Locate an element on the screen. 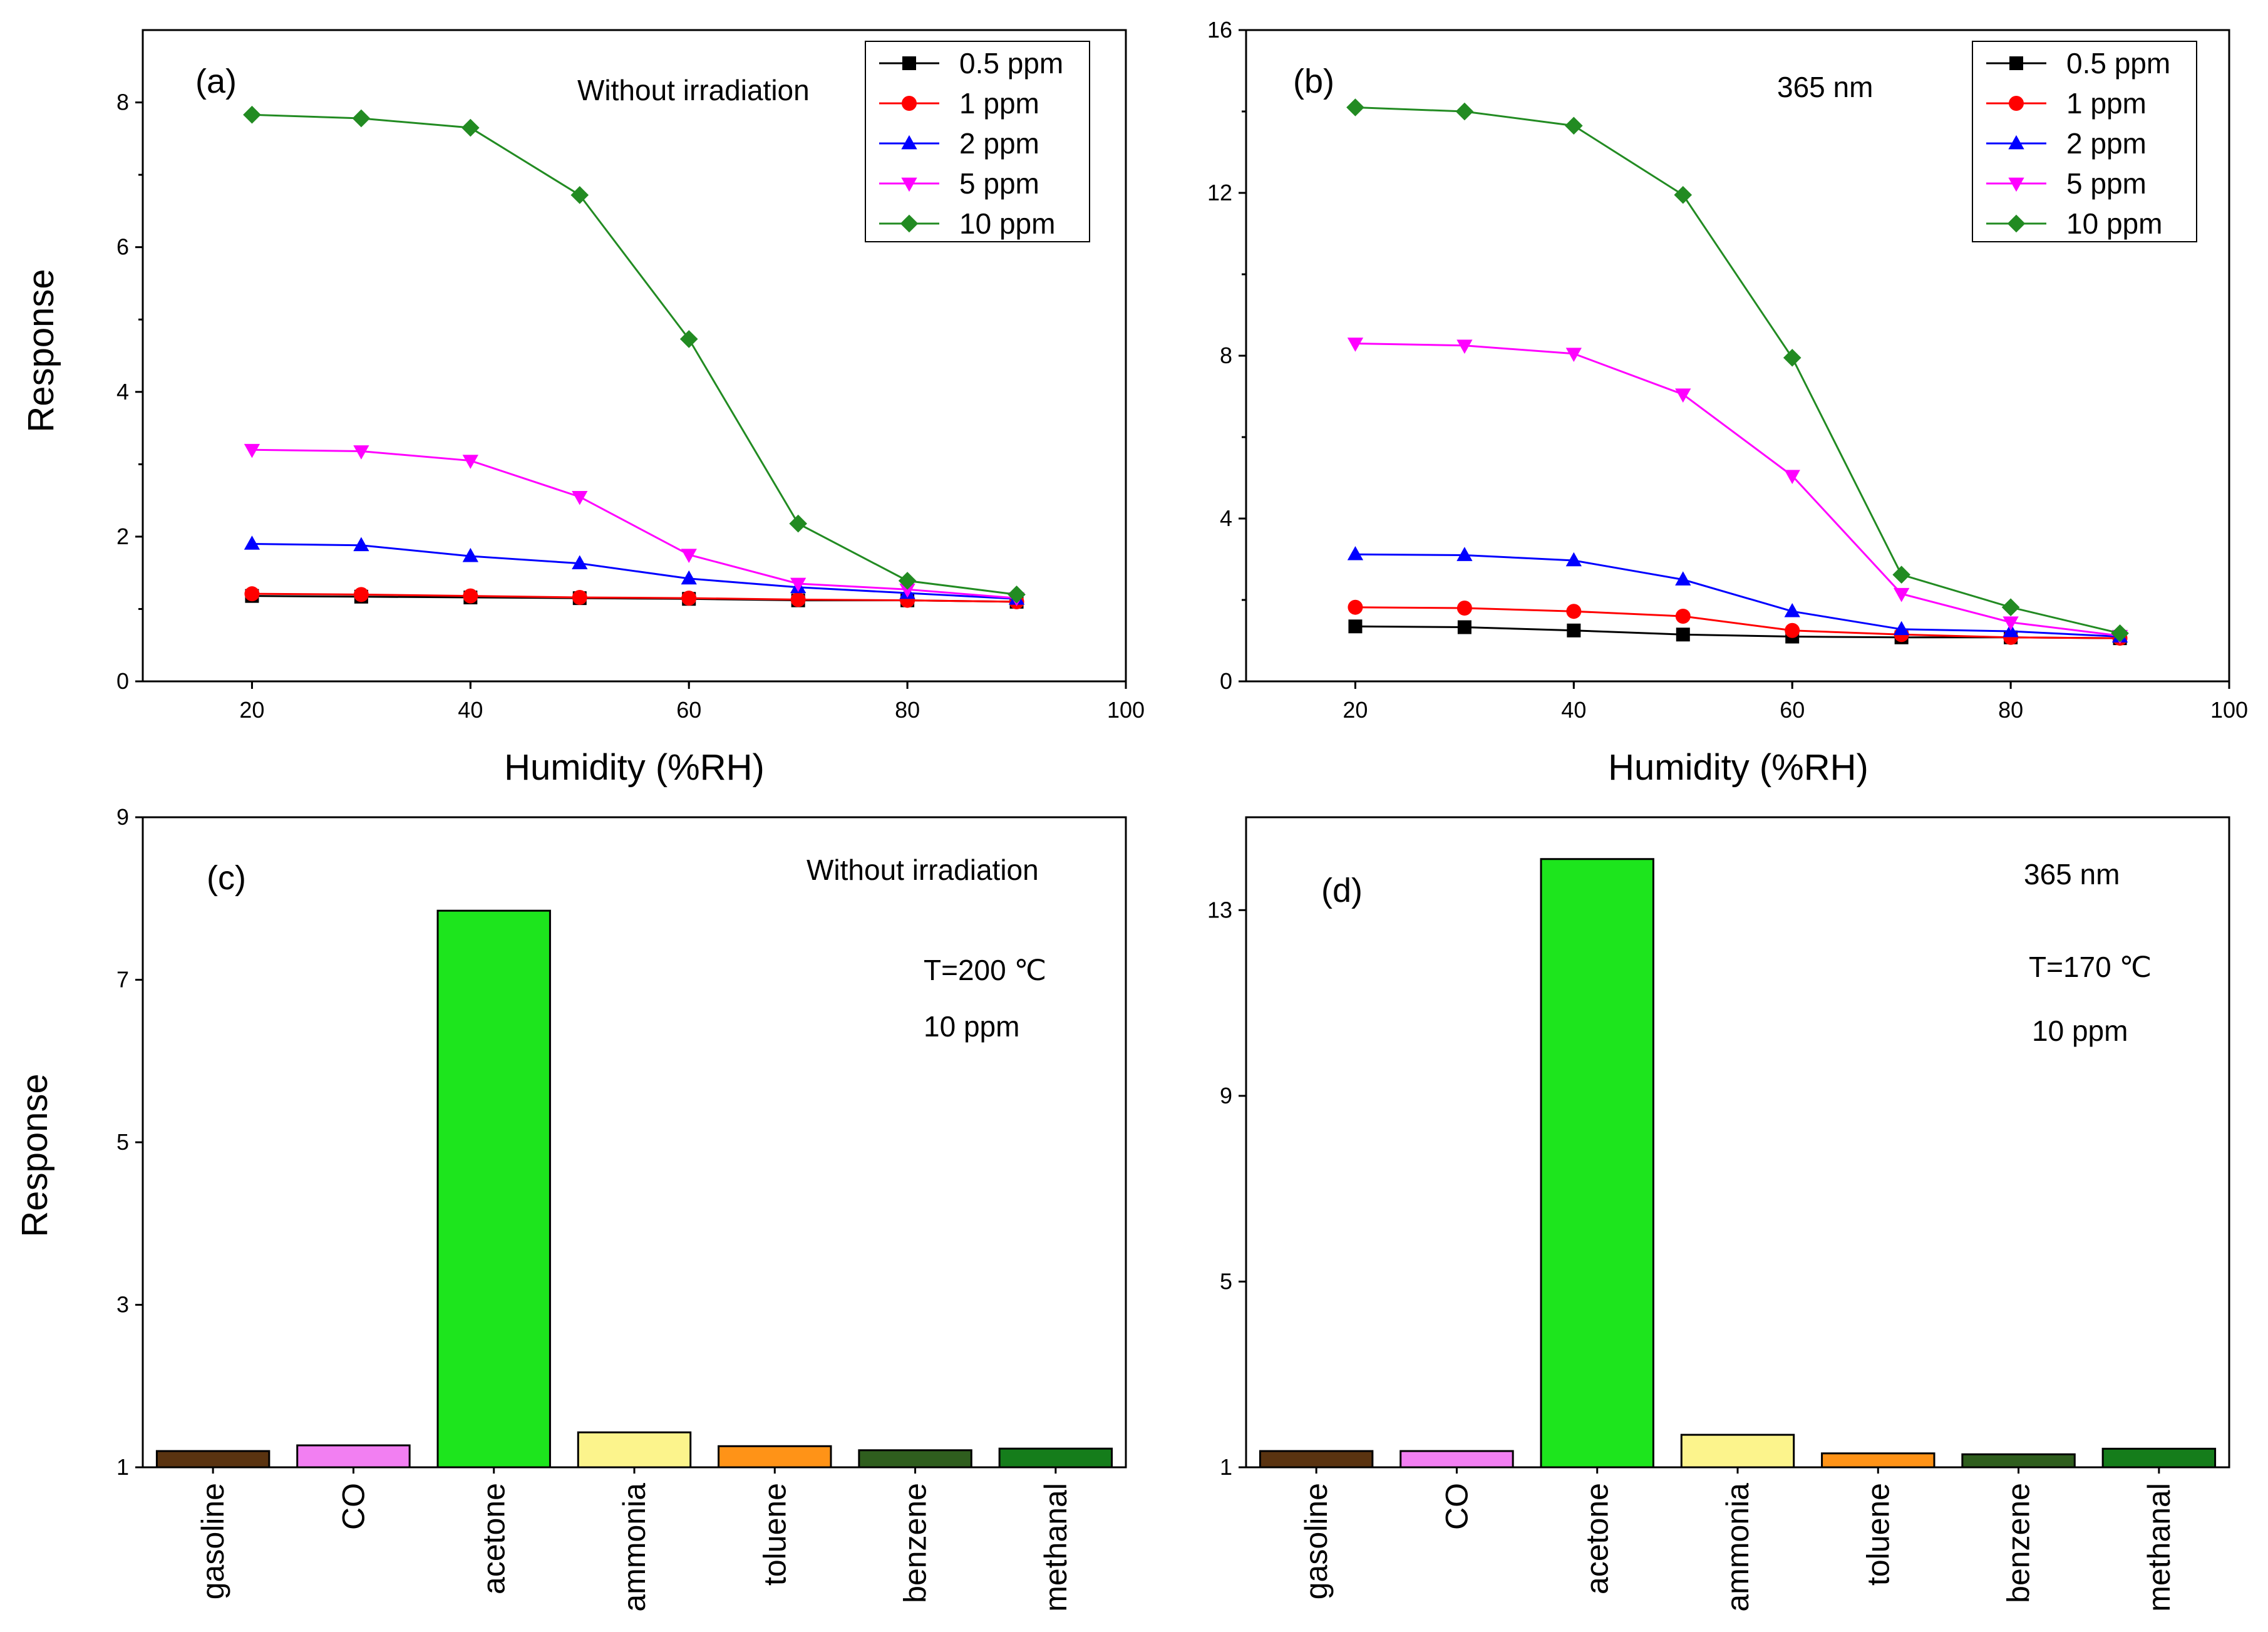 The height and width of the screenshot is (1632, 2268). panel-d-bar-toluene is located at coordinates (1878, 1460).